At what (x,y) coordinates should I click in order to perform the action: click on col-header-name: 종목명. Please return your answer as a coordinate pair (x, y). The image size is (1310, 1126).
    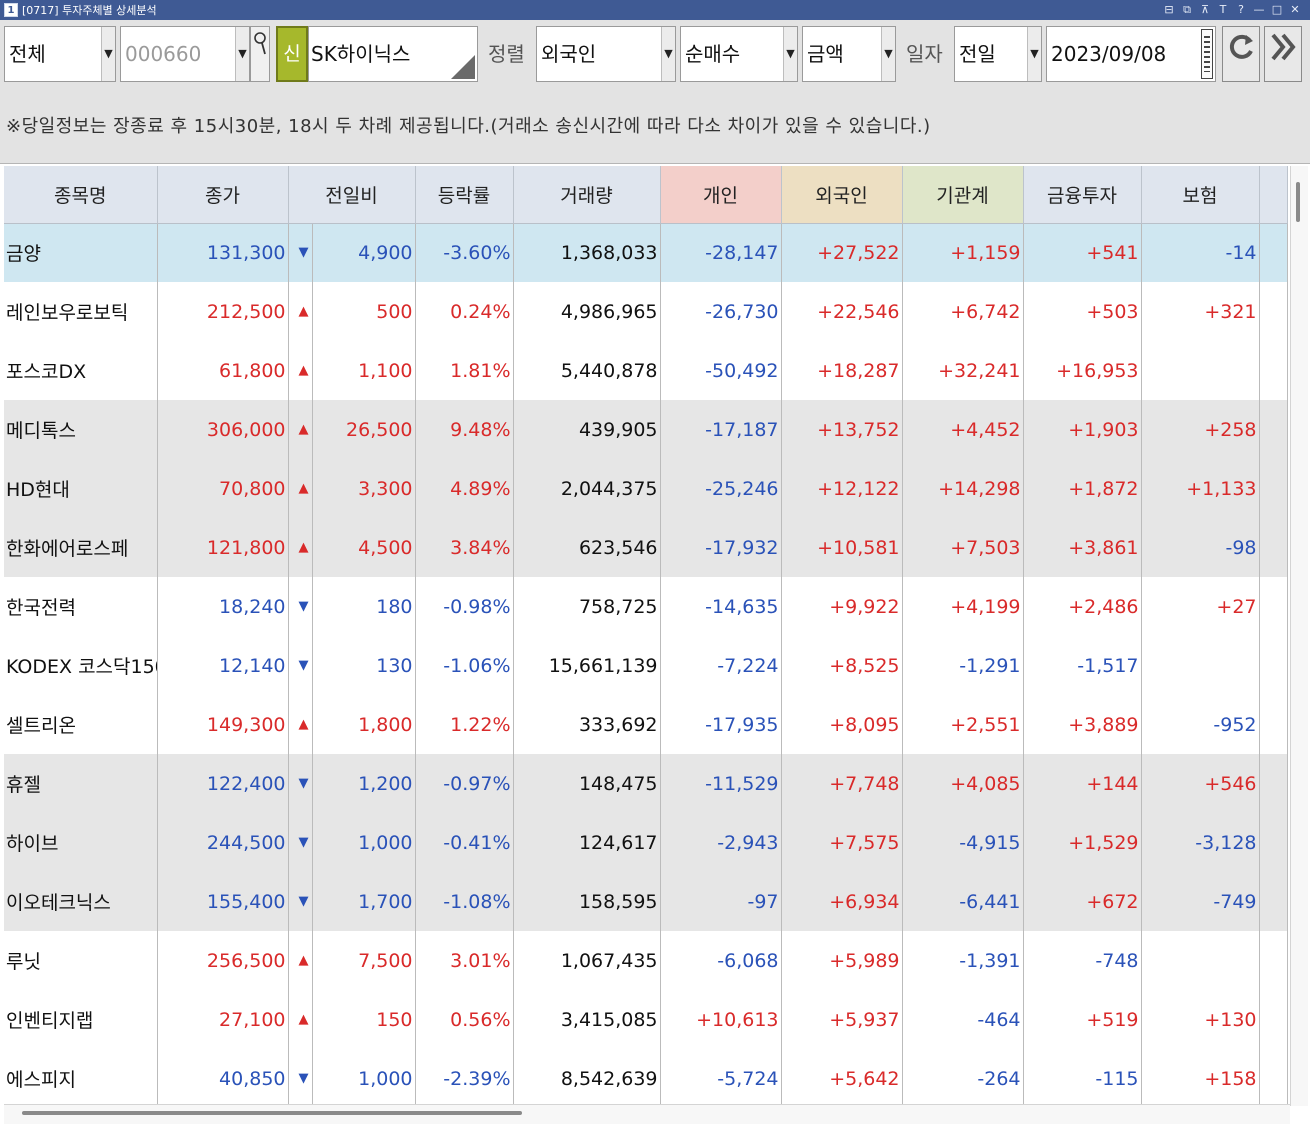
    Looking at the image, I should click on (81, 195).